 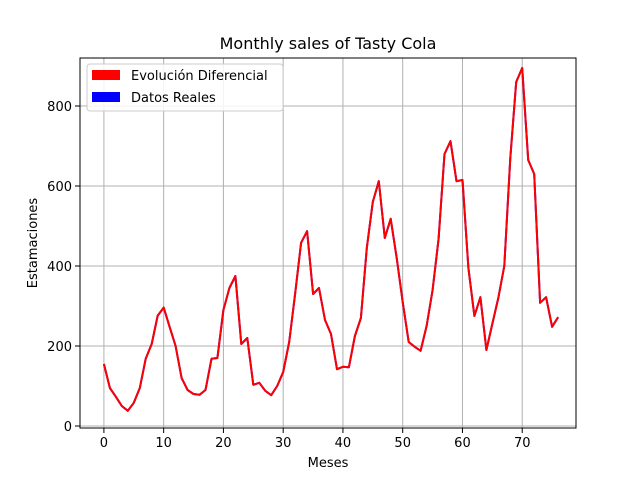 I want to click on y-axis-ticks: 0 200 400 600 800, so click(x=63, y=267).